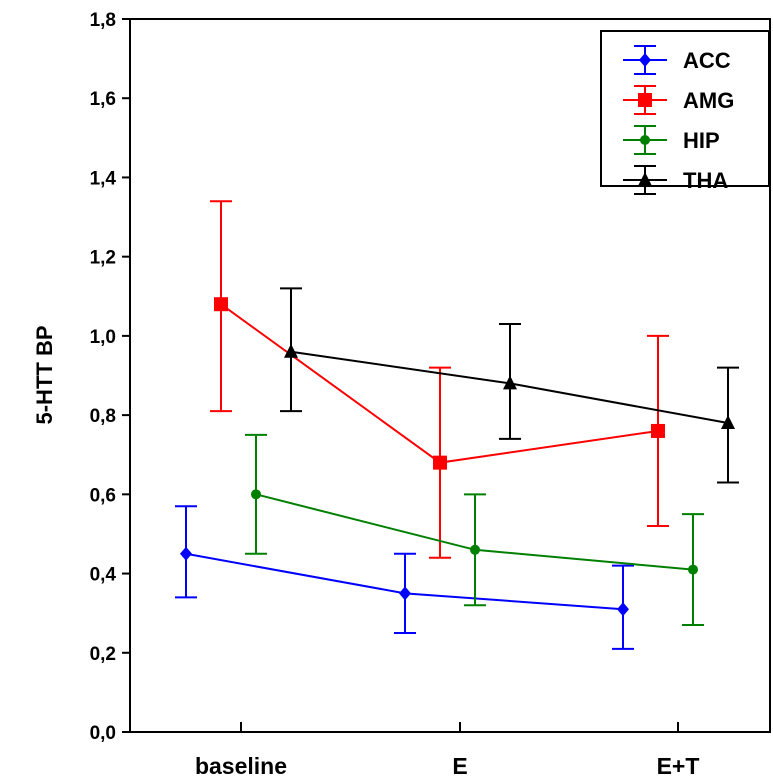 The width and height of the screenshot is (773, 780). Describe the element at coordinates (707, 60) in the screenshot. I see `legend-label: ACC` at that location.